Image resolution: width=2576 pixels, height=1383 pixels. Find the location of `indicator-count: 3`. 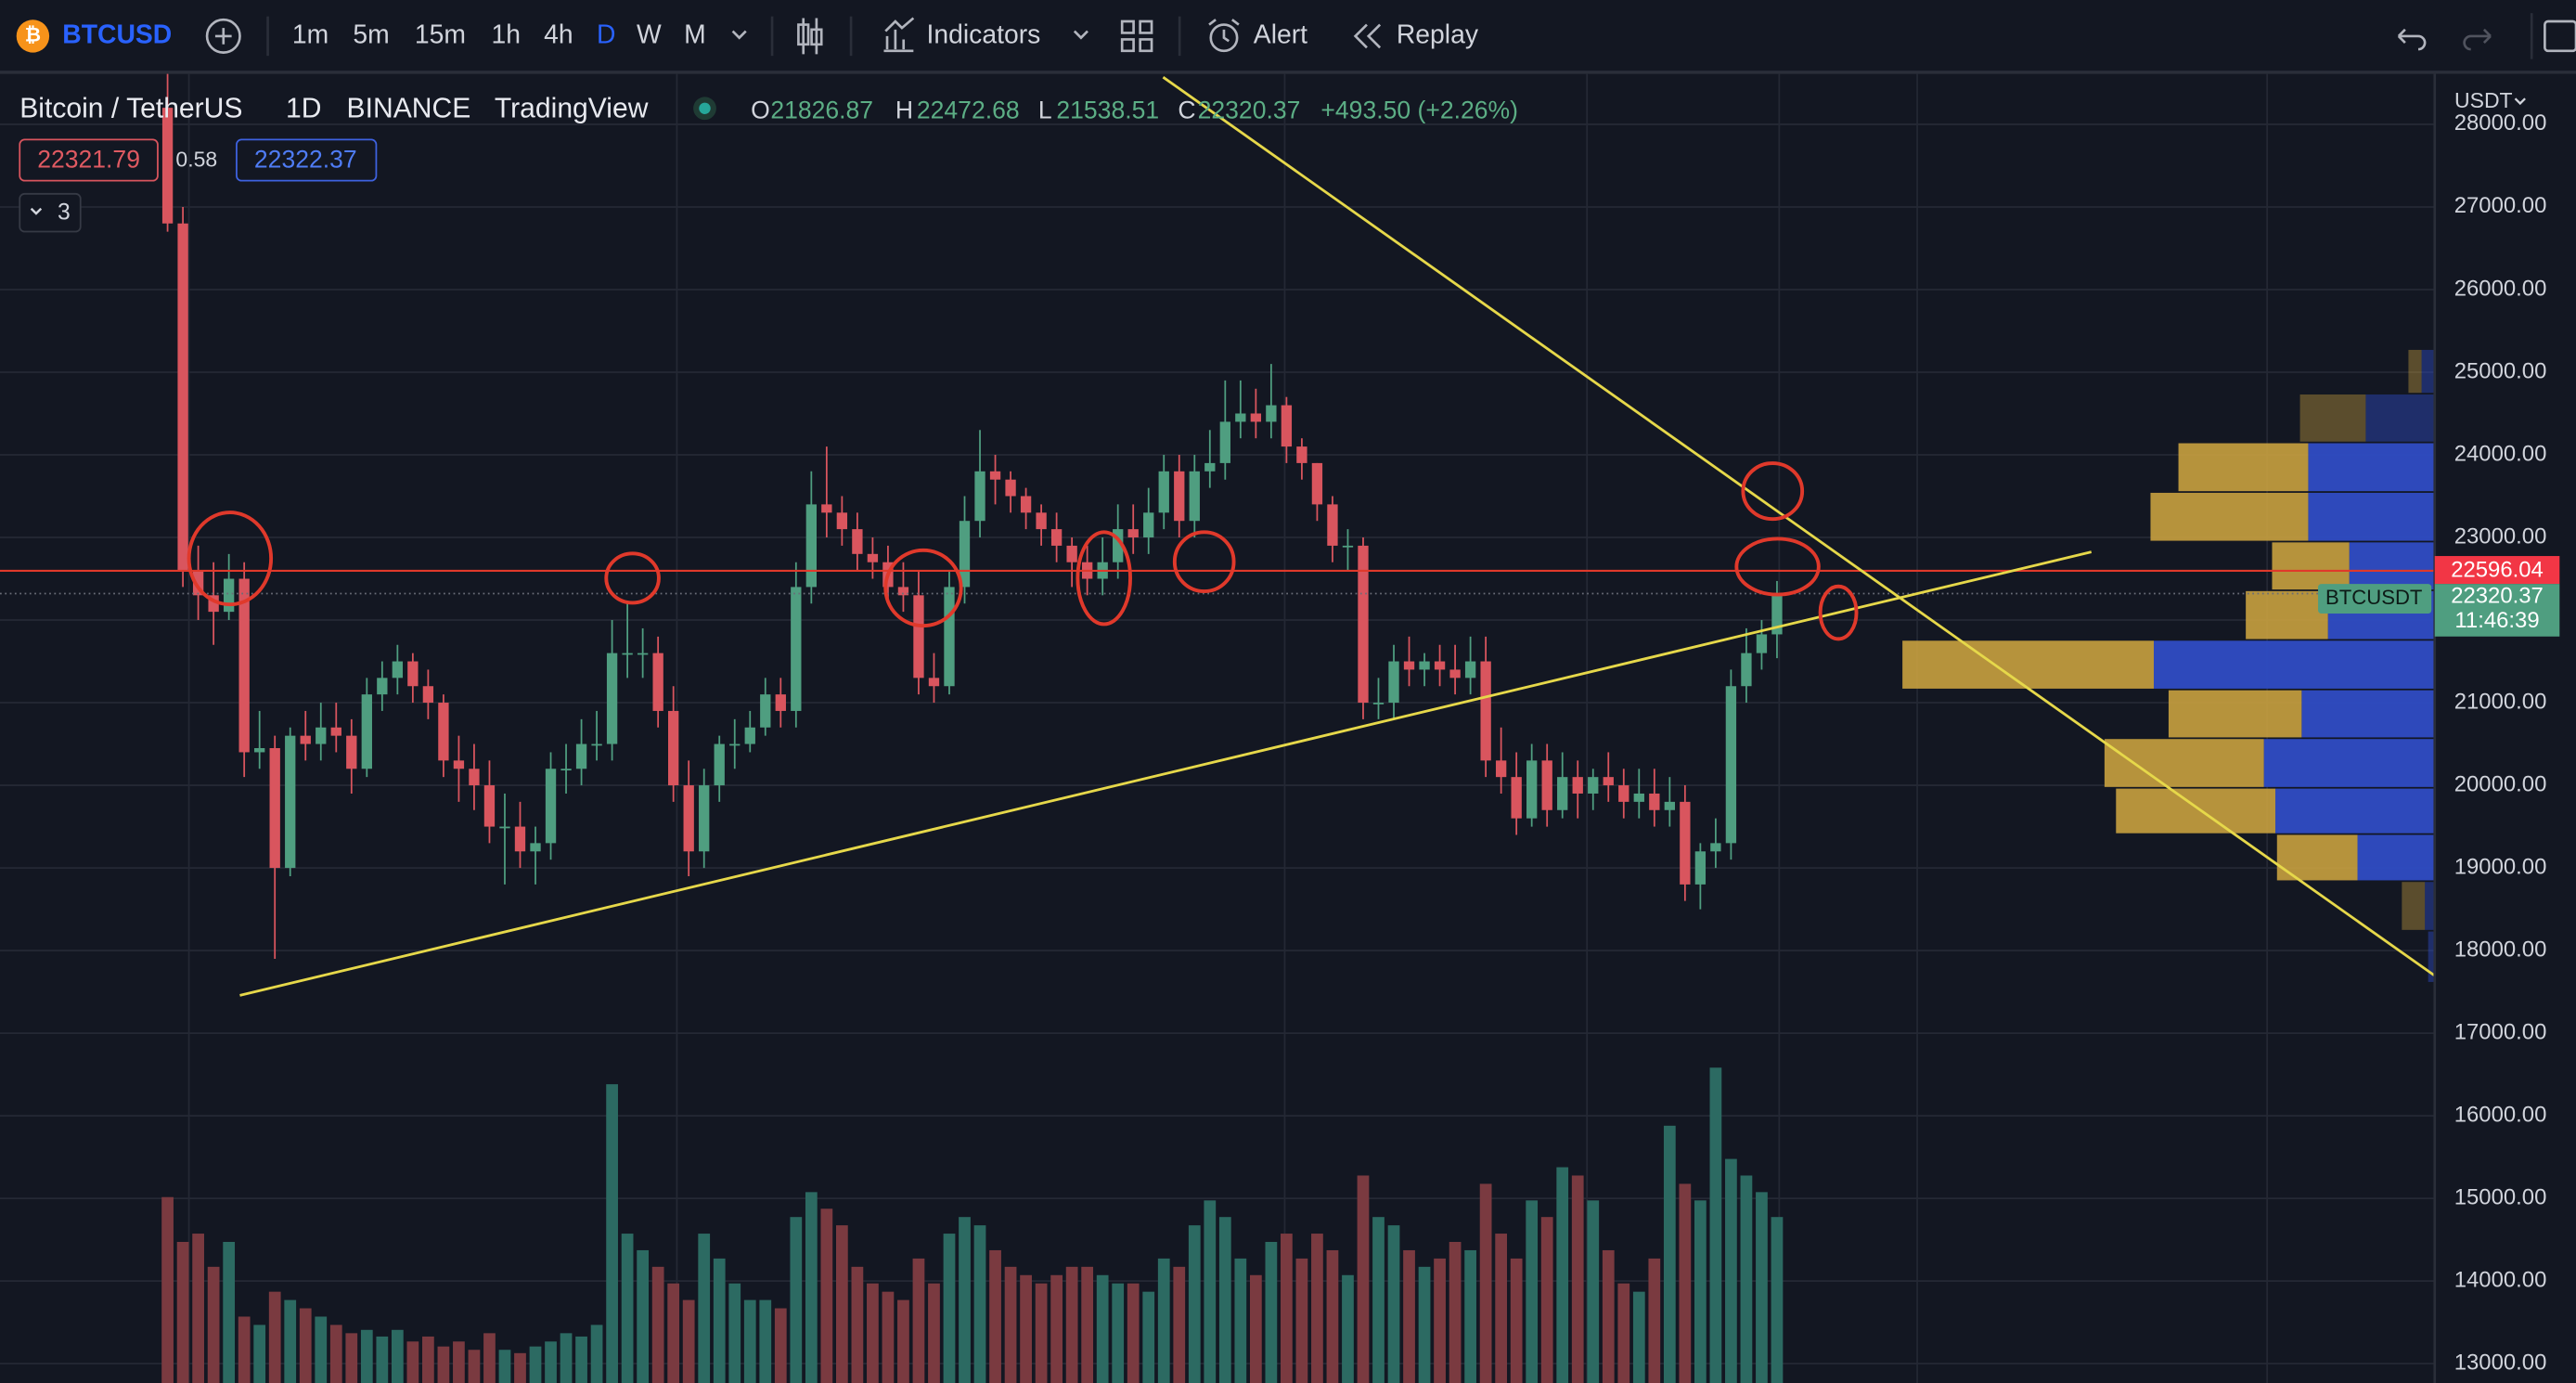

indicator-count: 3 is located at coordinates (64, 213).